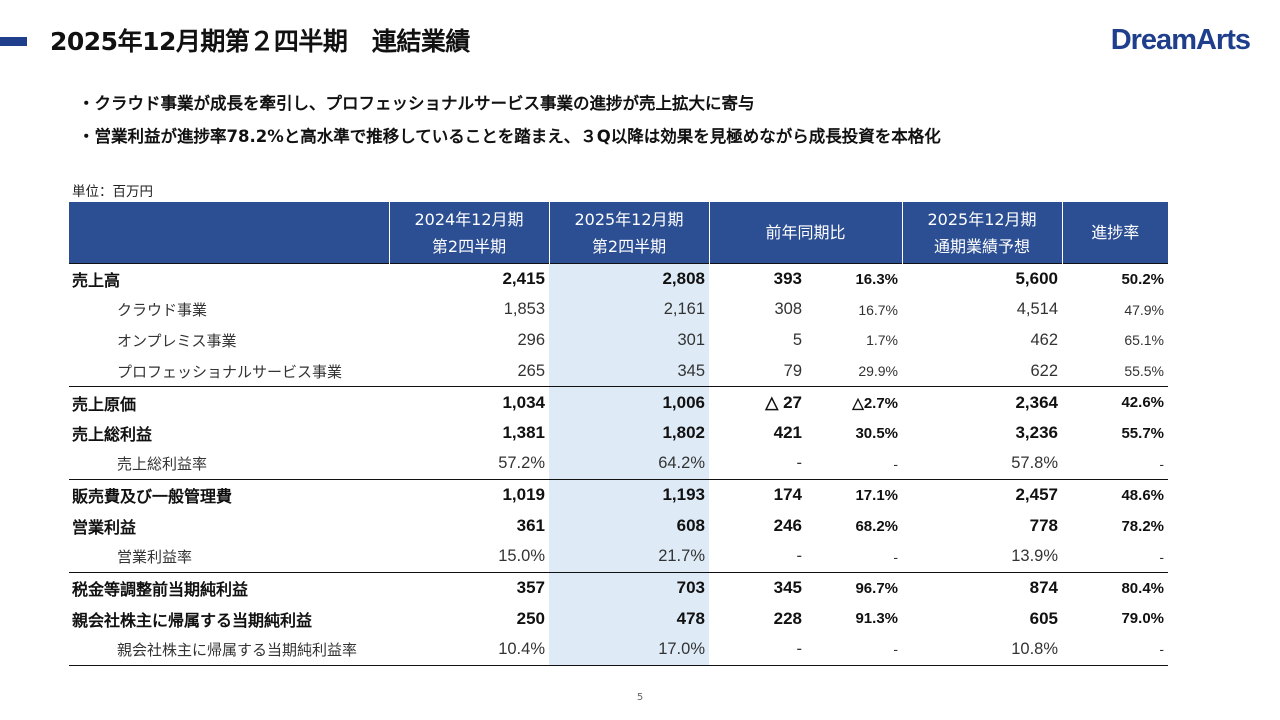  What do you see at coordinates (629, 340) in the screenshot?
I see `value-2025: 301` at bounding box center [629, 340].